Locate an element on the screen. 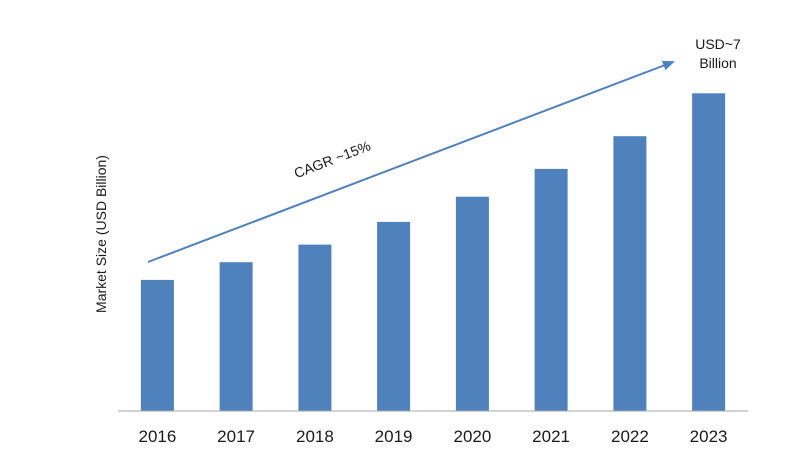 Image resolution: width=800 pixels, height=454 pixels. bar-2016 is located at coordinates (157, 345).